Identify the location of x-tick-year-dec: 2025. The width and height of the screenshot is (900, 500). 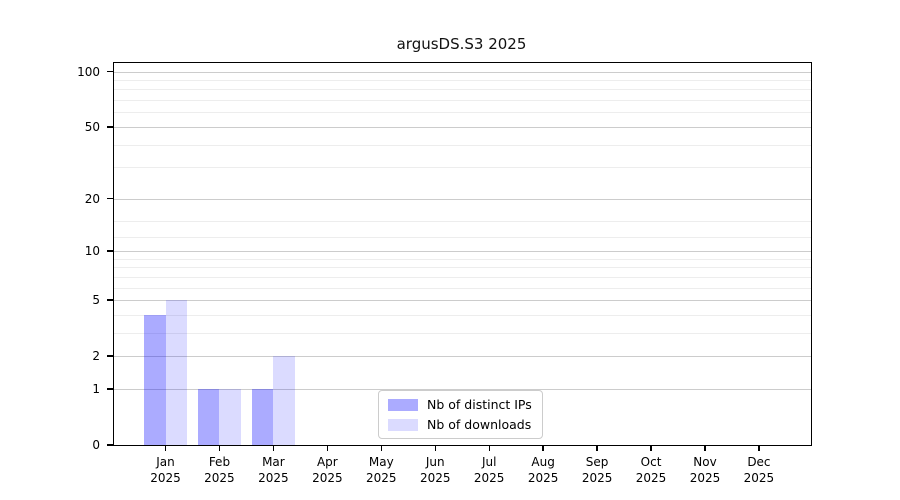
(759, 478).